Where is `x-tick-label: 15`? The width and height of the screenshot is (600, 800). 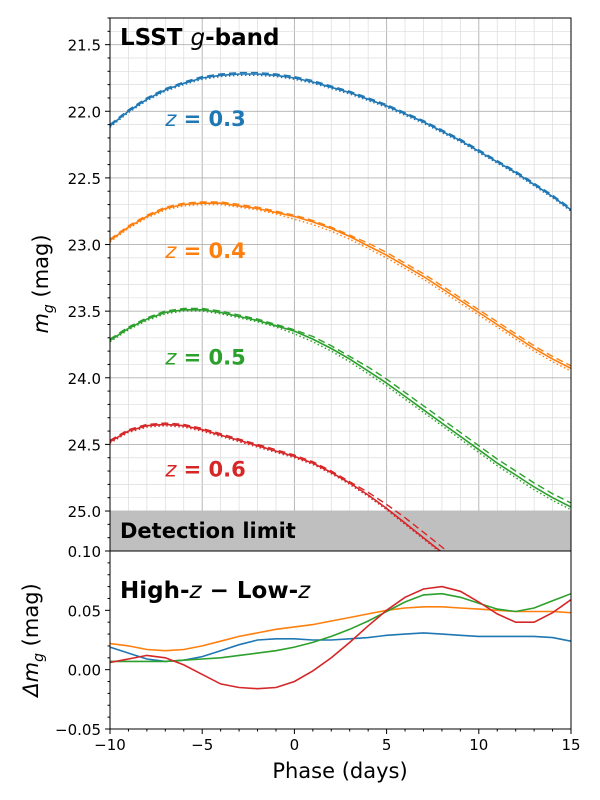
x-tick-label: 15 is located at coordinates (570, 745).